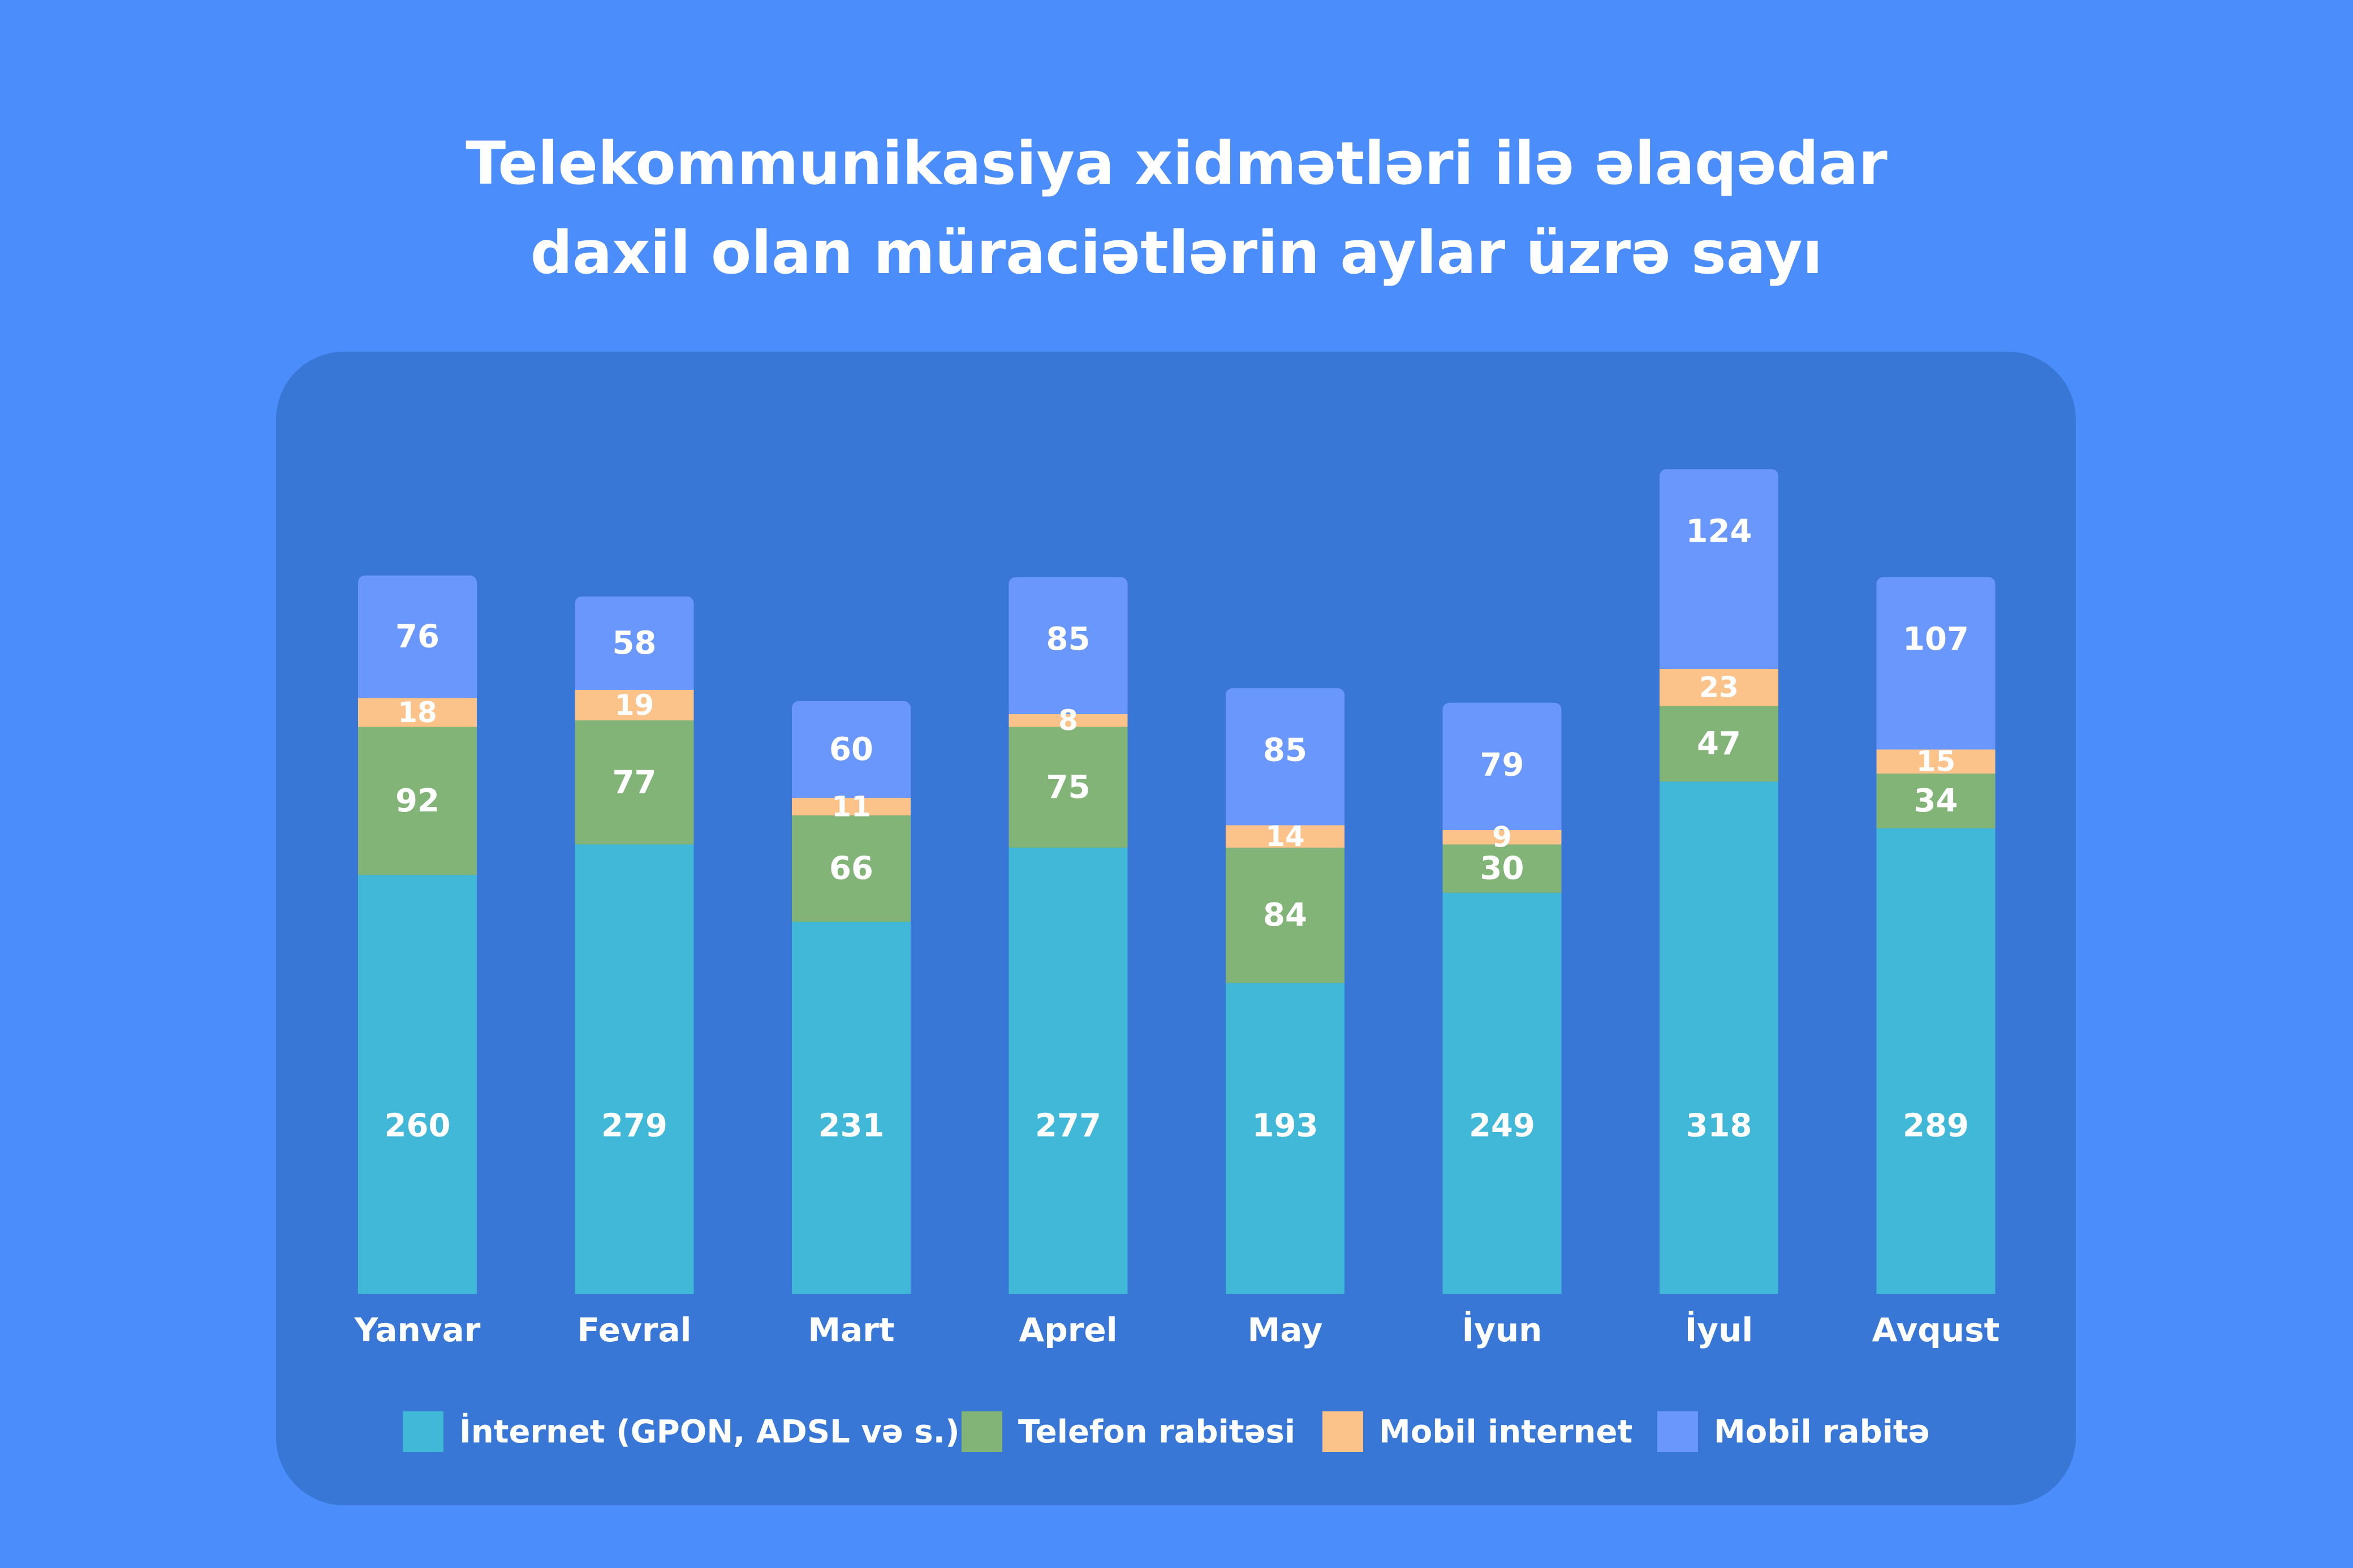 This screenshot has width=2353, height=1568. I want to click on data-label-telefon-rabitesi-2: 77, so click(635, 782).